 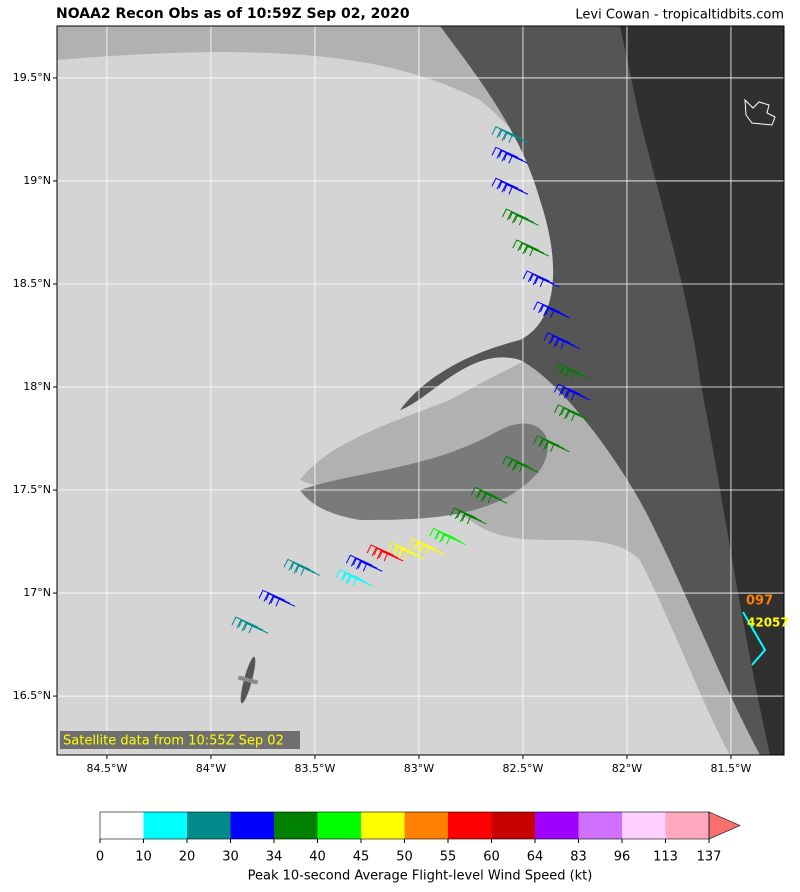 What do you see at coordinates (419, 768) in the screenshot?
I see `x-tick-label: 83°W` at bounding box center [419, 768].